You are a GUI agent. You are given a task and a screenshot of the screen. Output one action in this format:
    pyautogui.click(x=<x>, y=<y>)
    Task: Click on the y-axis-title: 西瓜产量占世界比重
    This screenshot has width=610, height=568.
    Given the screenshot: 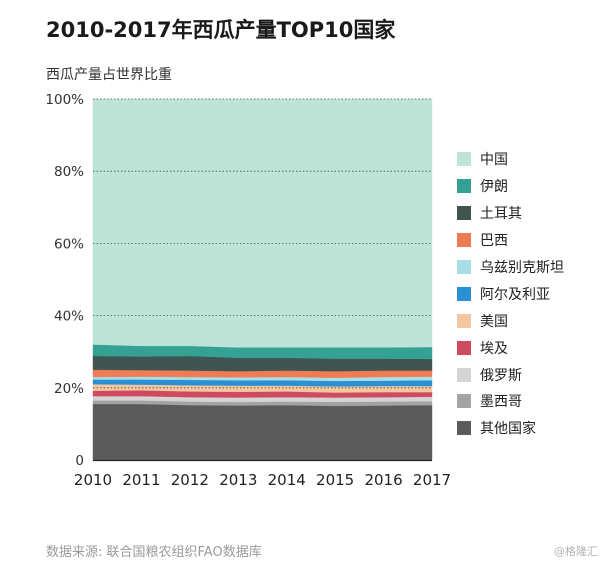 What is the action you would take?
    pyautogui.click(x=109, y=75)
    